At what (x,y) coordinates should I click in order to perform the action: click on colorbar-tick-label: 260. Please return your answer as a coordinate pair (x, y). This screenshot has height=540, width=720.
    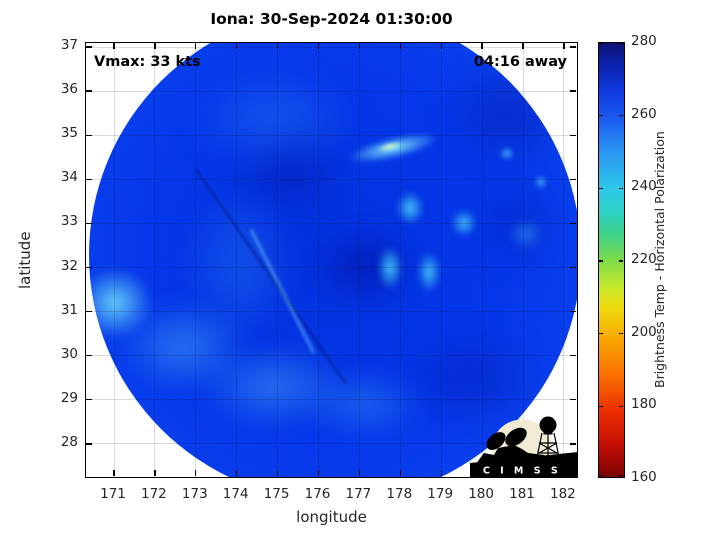
    Looking at the image, I should click on (644, 113).